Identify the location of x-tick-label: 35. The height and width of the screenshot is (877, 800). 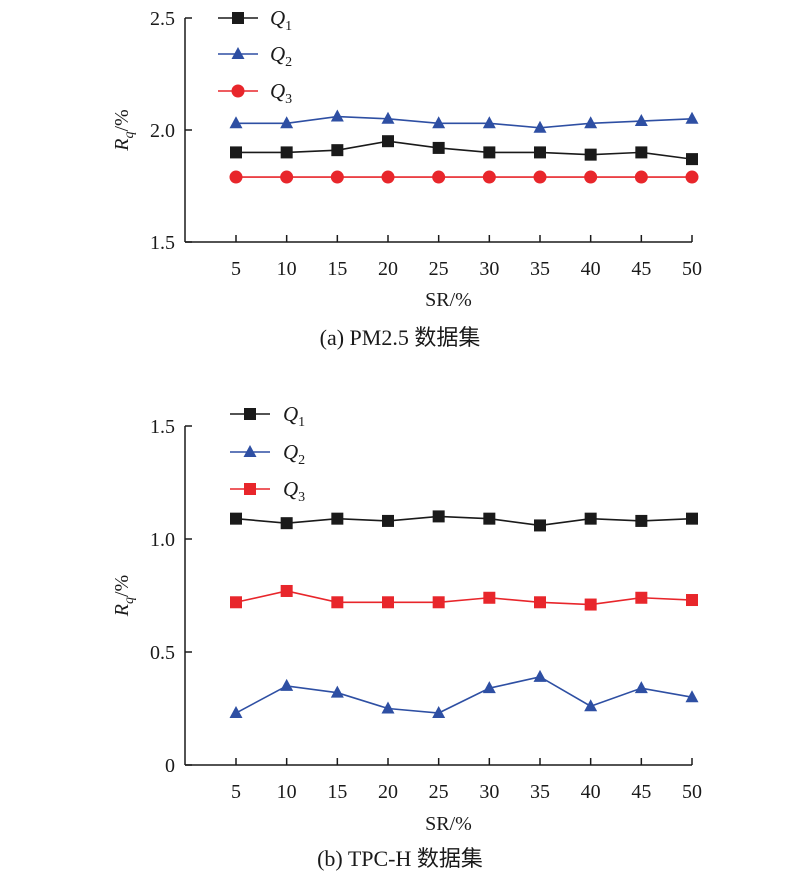
(540, 792).